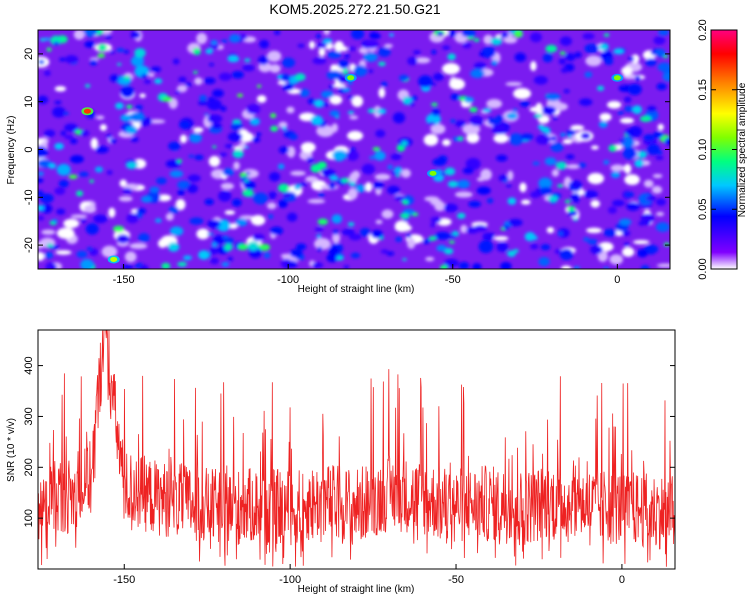 The width and height of the screenshot is (750, 600). Describe the element at coordinates (369, 575) in the screenshot. I see `snr-x-ticks: -150 -100 -50 0` at that location.